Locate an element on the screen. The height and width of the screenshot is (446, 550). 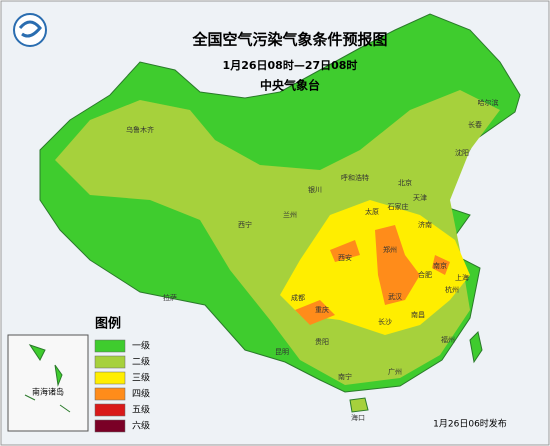
period: 1月26日08时—27日08时 is located at coordinates (290, 65).